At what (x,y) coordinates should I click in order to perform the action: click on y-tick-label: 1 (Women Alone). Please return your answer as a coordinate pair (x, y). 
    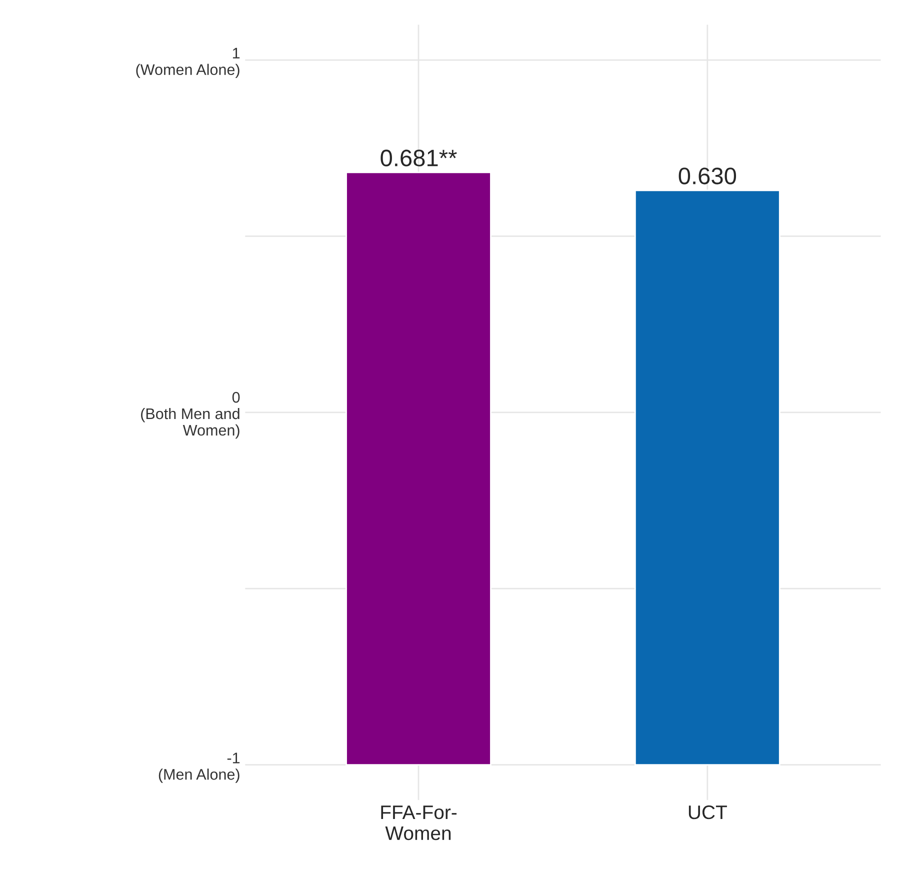
    Looking at the image, I should click on (188, 63).